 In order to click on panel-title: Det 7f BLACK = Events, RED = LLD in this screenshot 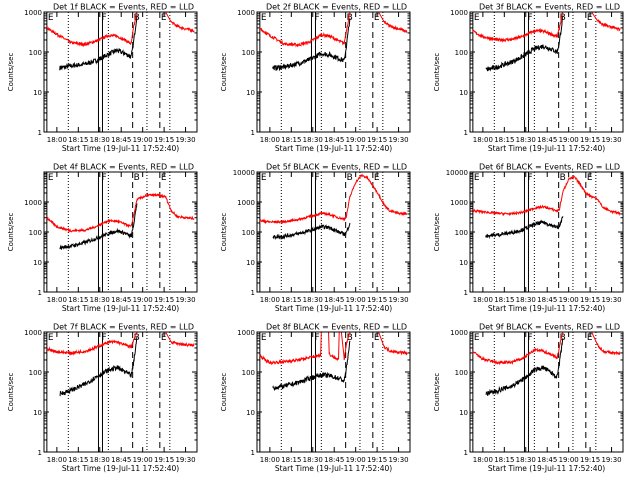, I will do `click(123, 327)`.